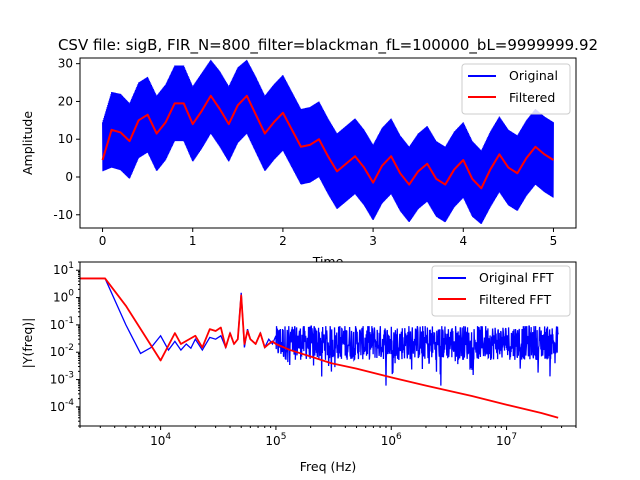  Describe the element at coordinates (63, 297) in the screenshot. I see `freq-ytick-label: 10⁰` at that location.